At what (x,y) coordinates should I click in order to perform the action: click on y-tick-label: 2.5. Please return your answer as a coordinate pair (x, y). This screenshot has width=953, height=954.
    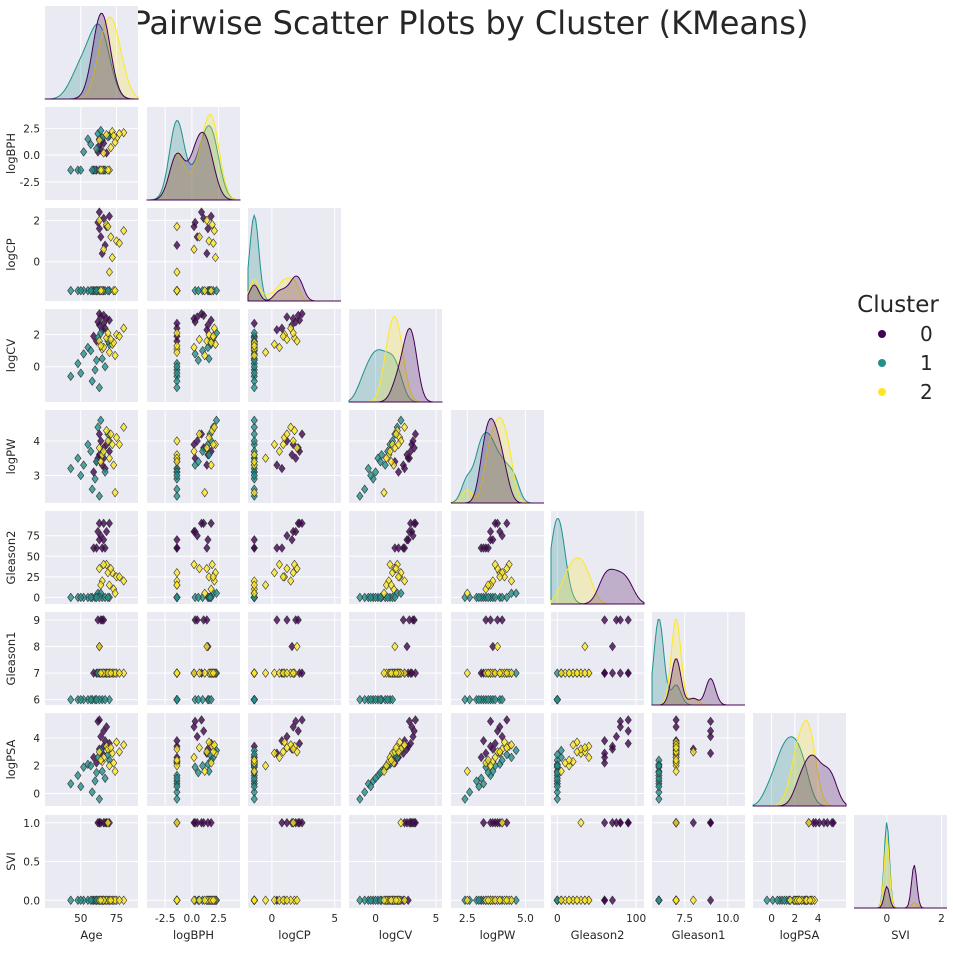
    Looking at the image, I should click on (31, 129).